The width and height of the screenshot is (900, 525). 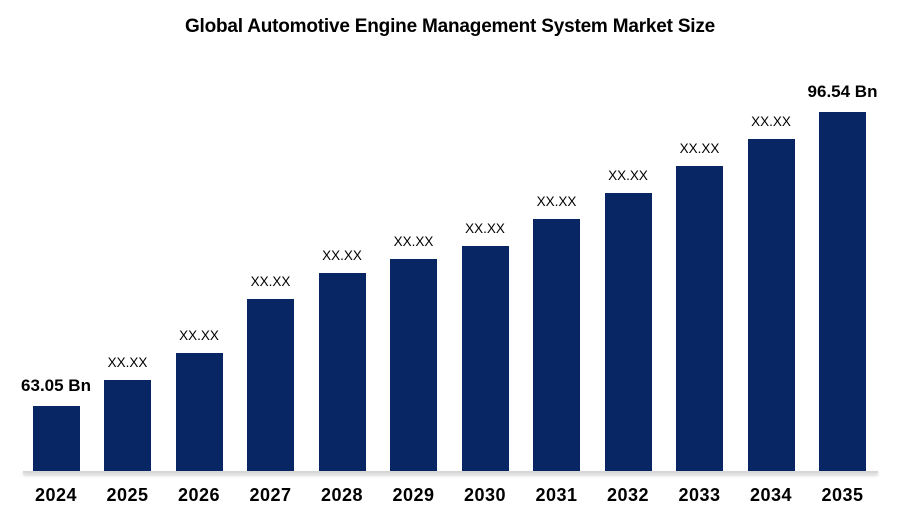 What do you see at coordinates (342, 495) in the screenshot?
I see `x-axis-label-2028: 2028` at bounding box center [342, 495].